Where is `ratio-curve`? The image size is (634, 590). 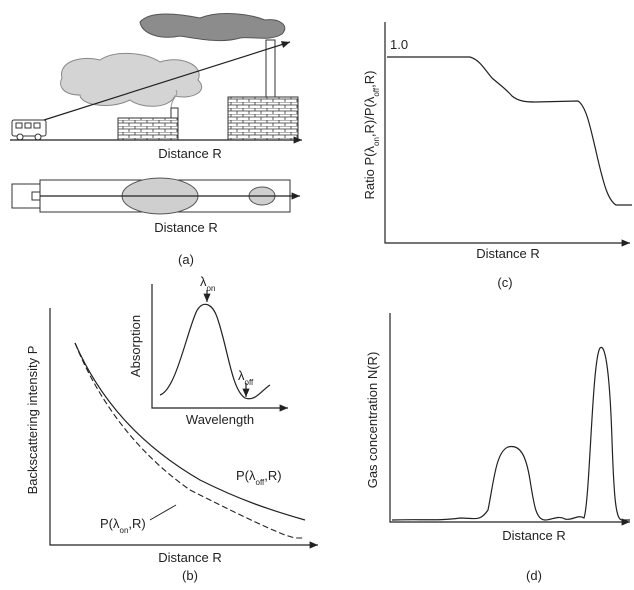
ratio-curve is located at coordinates (509, 131).